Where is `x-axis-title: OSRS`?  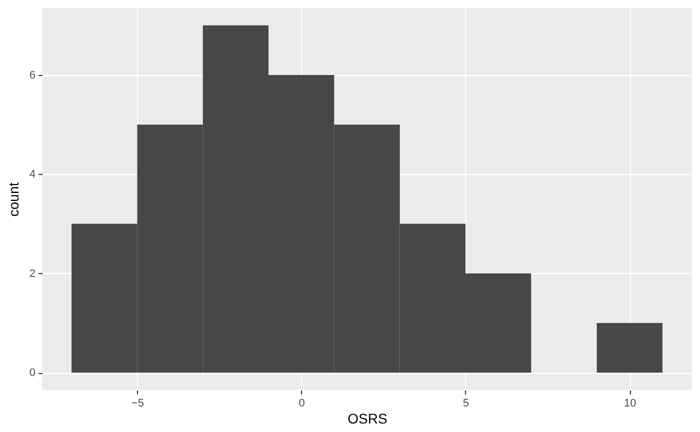
x-axis-title: OSRS is located at coordinates (368, 418).